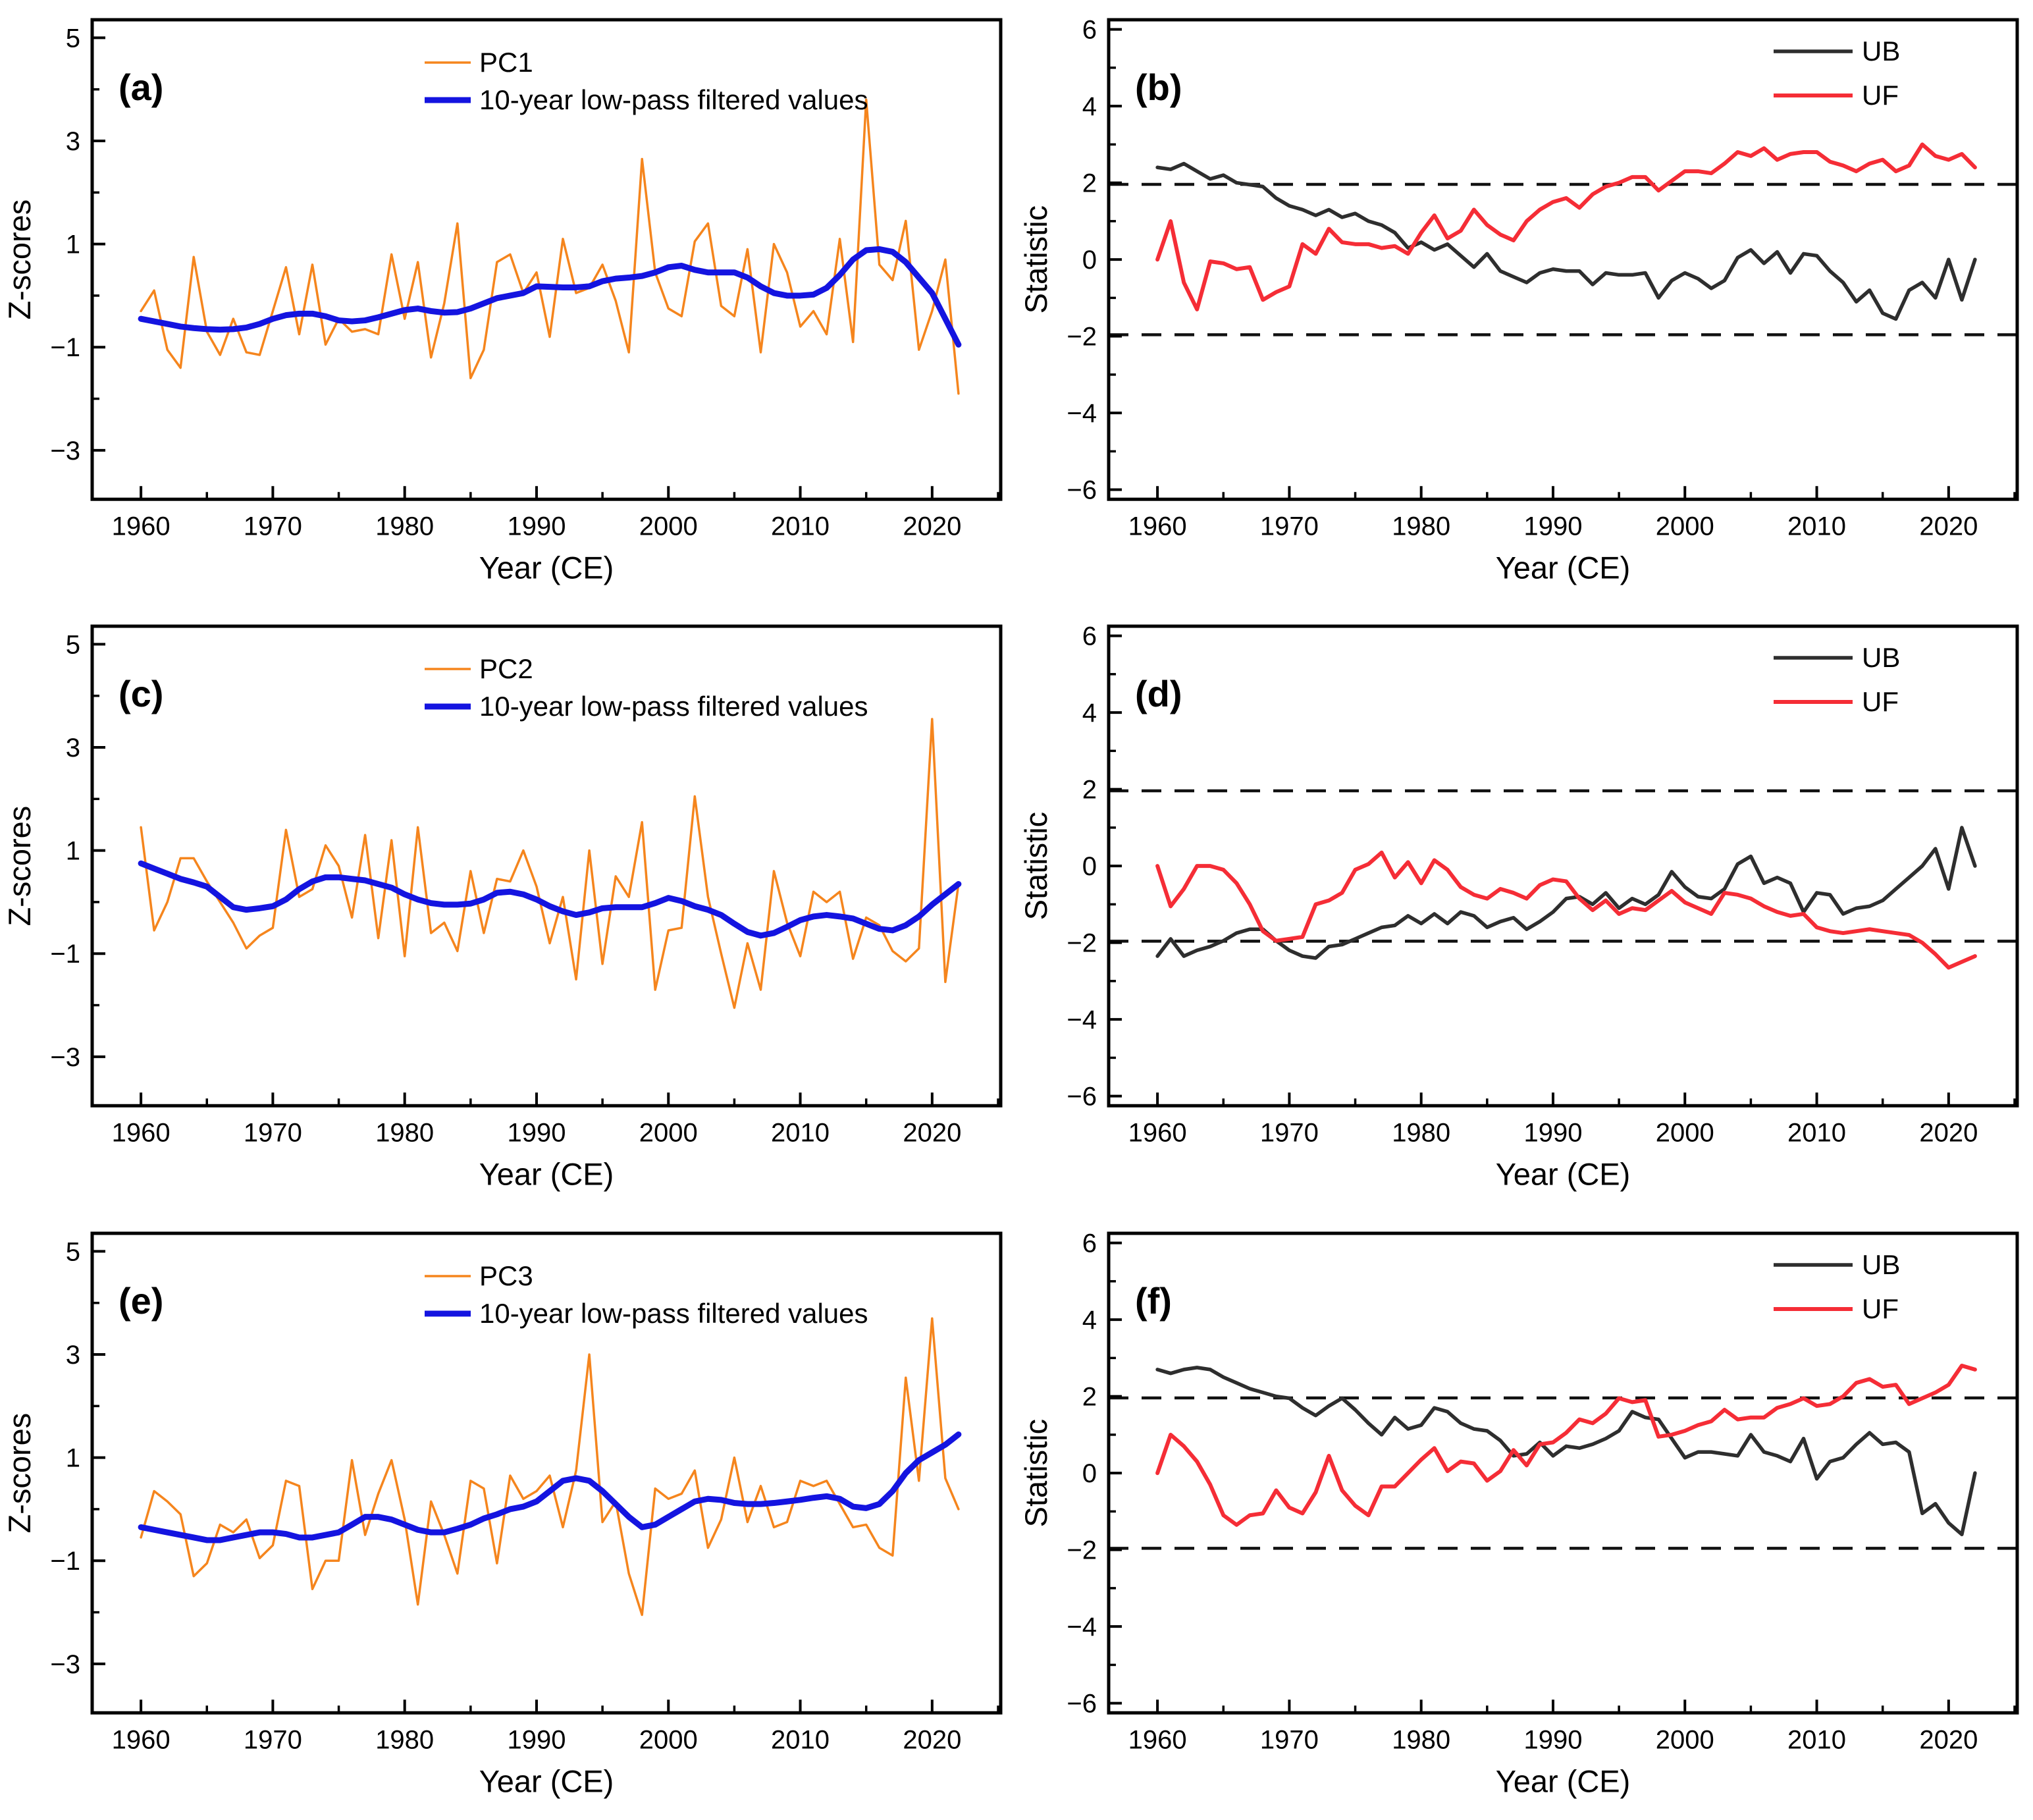 The height and width of the screenshot is (1820, 2033). I want to click on panel-letter: (e), so click(141, 1301).